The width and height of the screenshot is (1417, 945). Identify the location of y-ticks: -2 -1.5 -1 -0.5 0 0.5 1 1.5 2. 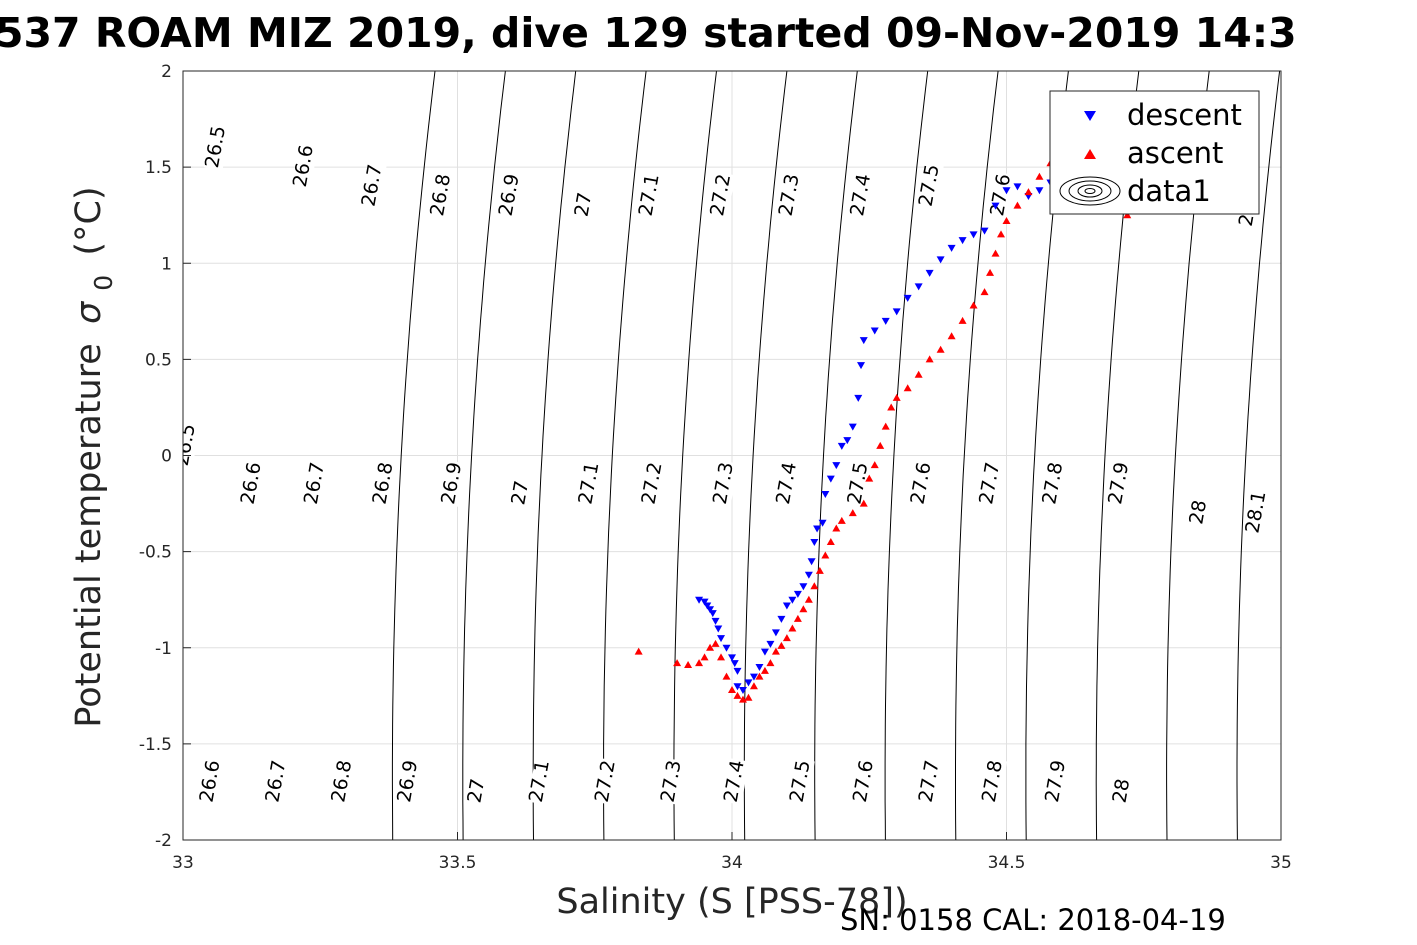
(165, 456).